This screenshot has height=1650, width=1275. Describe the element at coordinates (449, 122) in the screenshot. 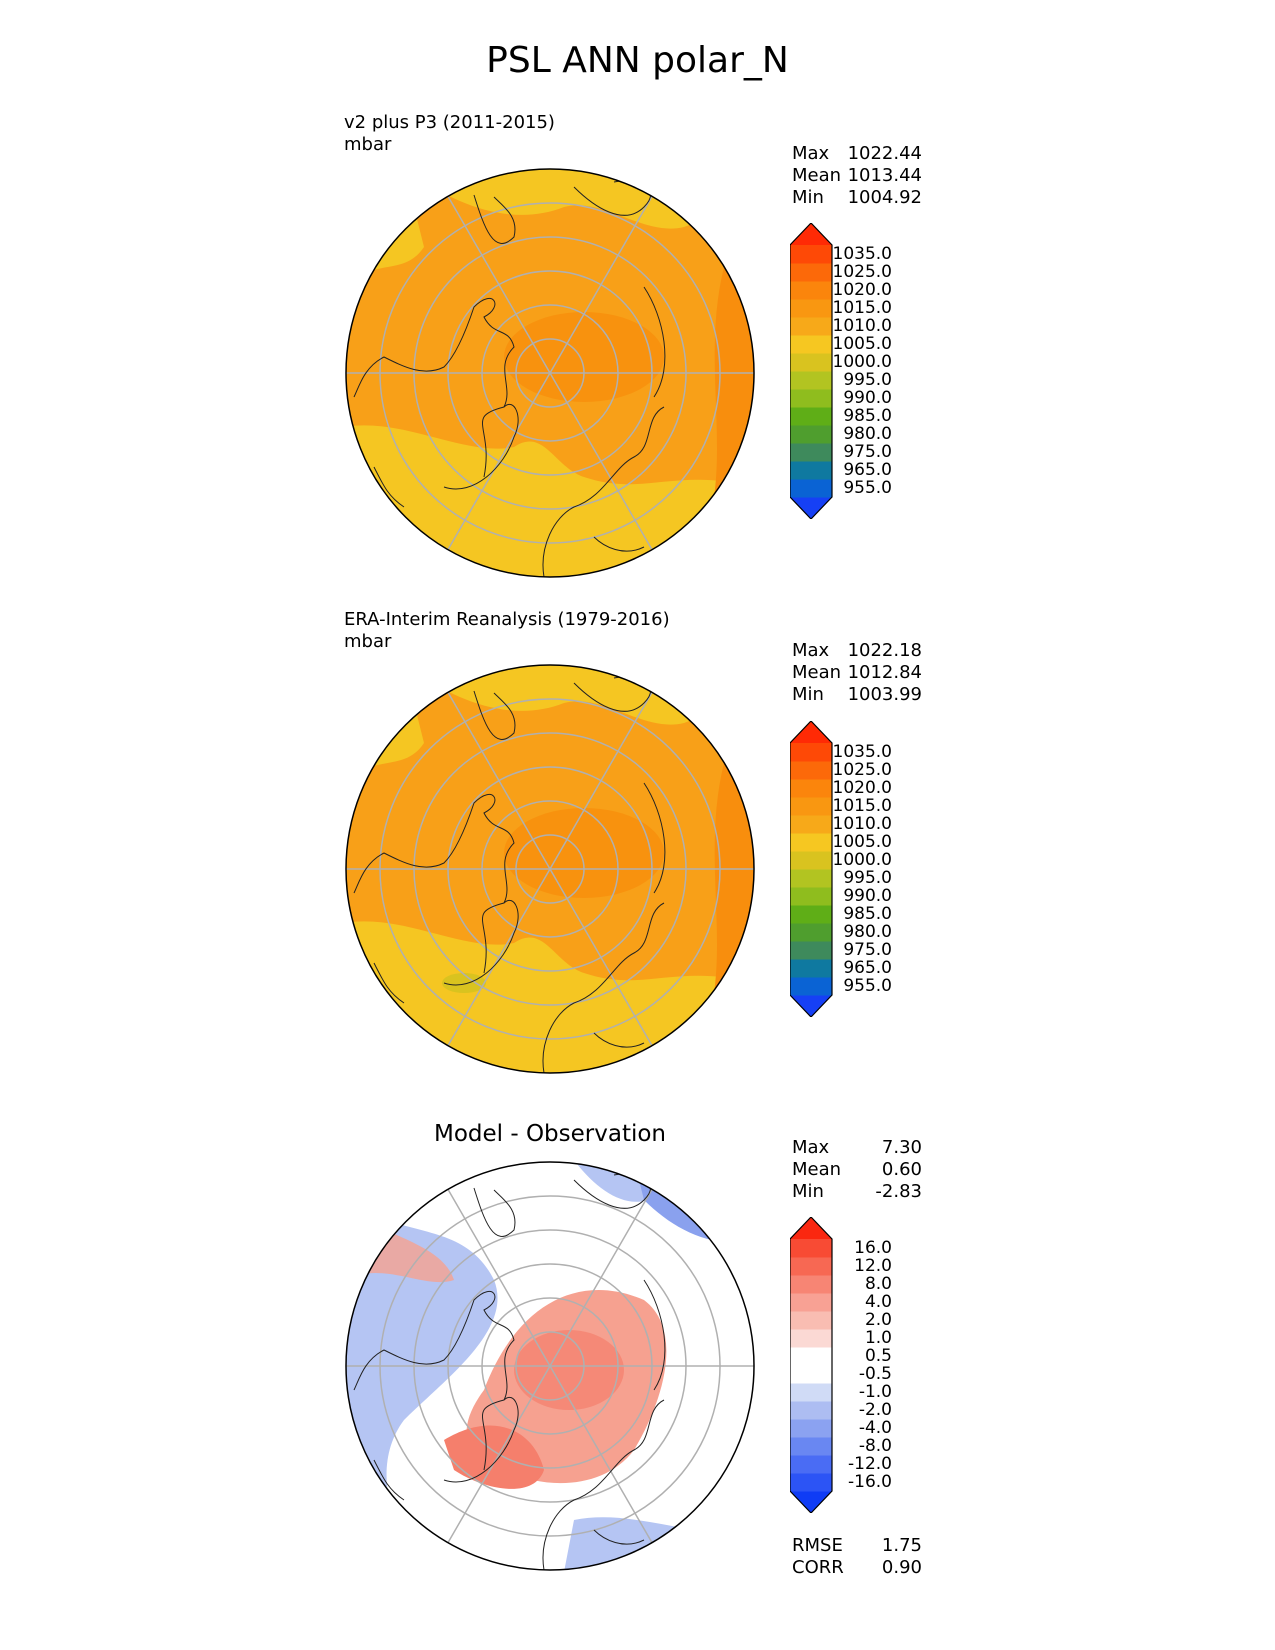

I see `panel-model-name: v2 plus P3 (2011-2015)` at that location.